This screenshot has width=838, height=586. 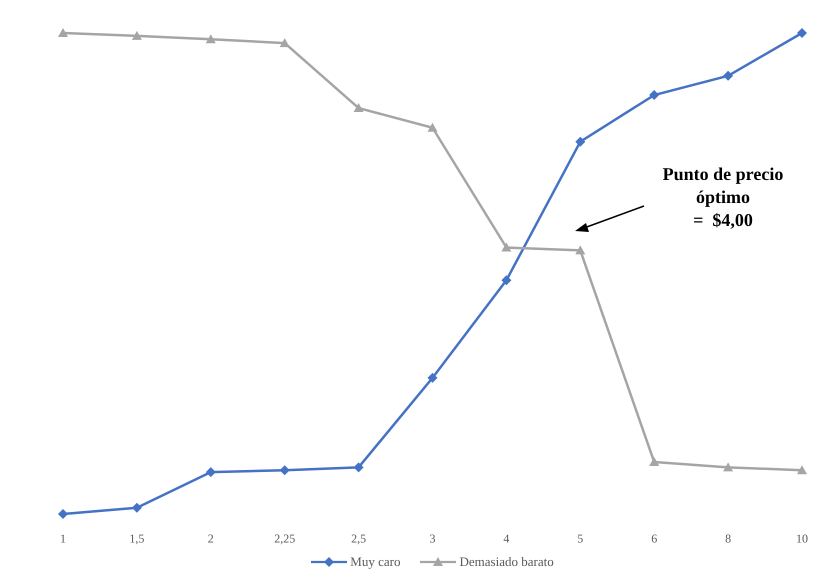 What do you see at coordinates (654, 539) in the screenshot?
I see `x-tick-label: 6` at bounding box center [654, 539].